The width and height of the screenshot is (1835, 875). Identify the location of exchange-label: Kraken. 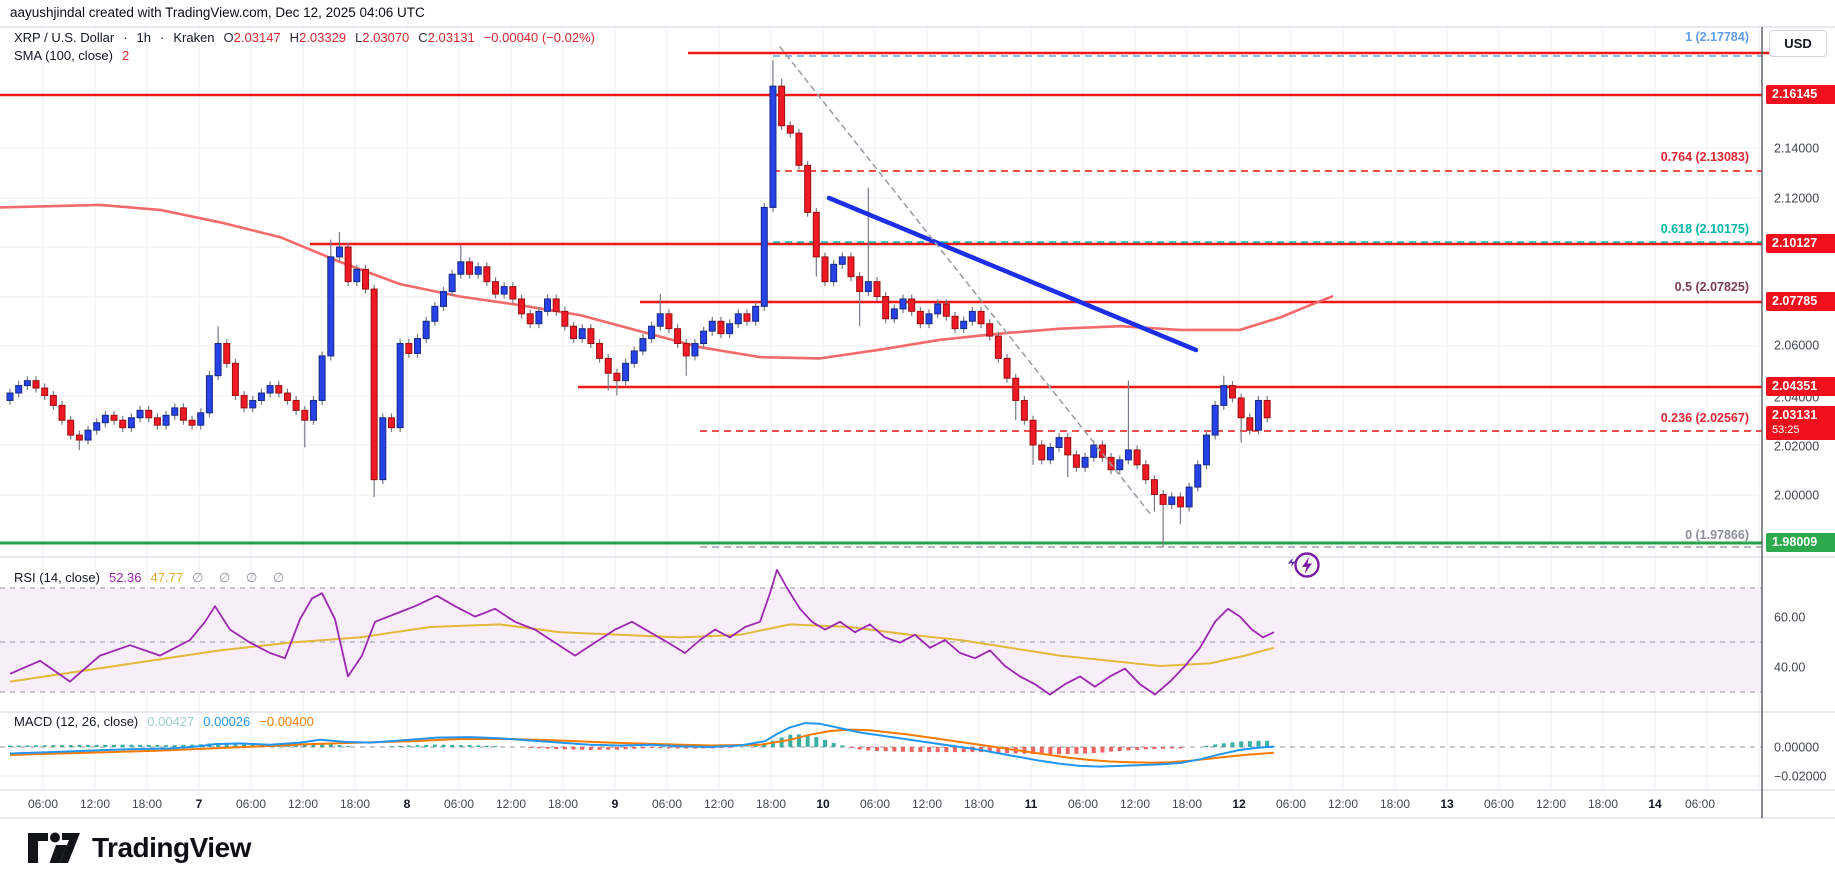
(194, 37).